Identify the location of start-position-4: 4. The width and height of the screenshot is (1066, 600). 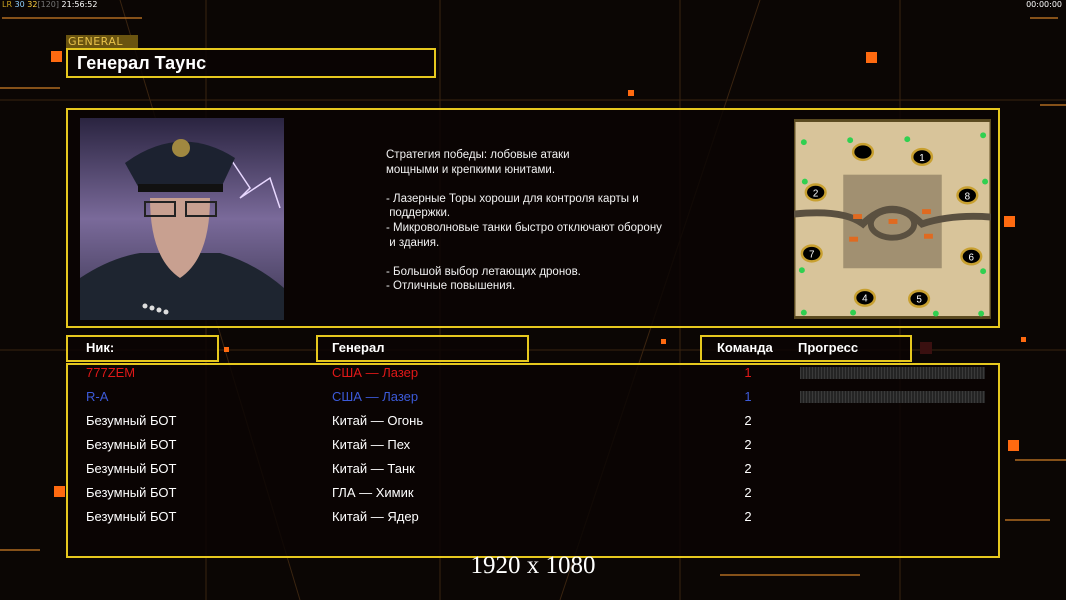
(865, 299).